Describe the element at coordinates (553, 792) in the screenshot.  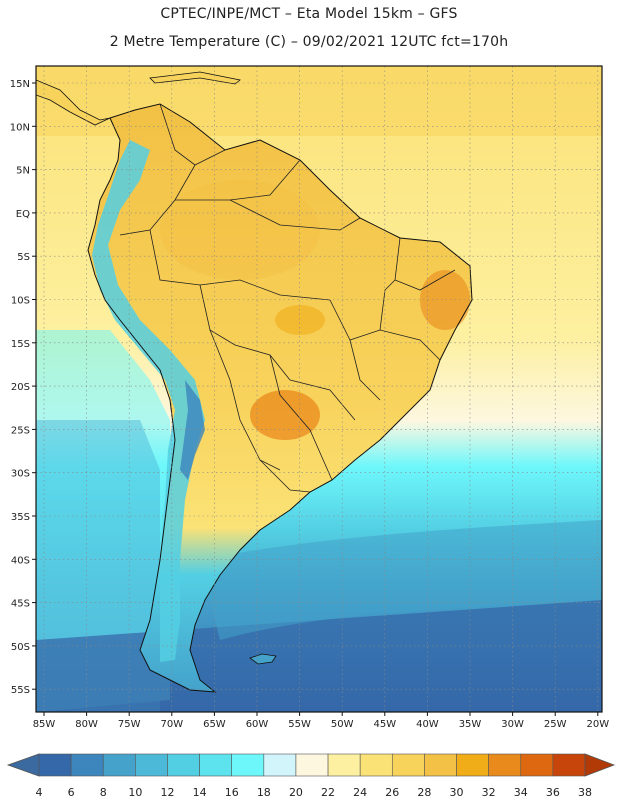
I see `legend-value-label: 36` at that location.